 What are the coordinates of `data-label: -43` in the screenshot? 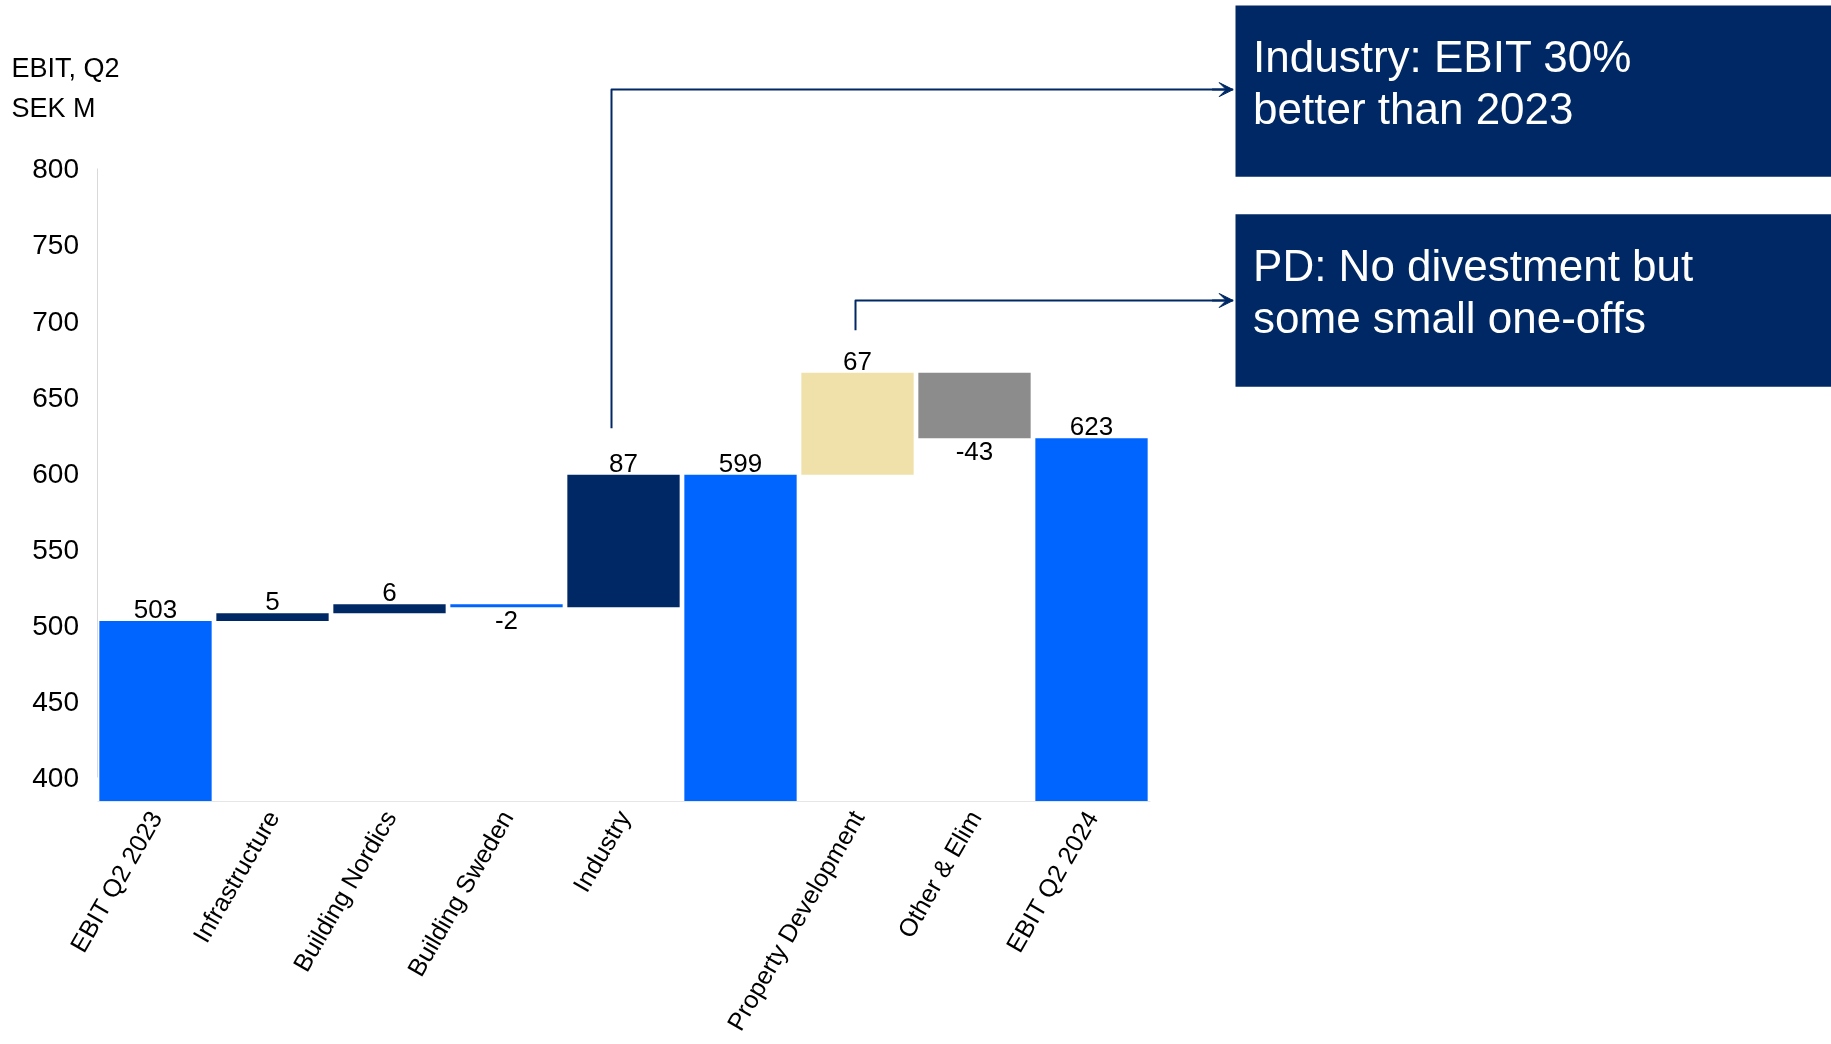 It's located at (974, 451).